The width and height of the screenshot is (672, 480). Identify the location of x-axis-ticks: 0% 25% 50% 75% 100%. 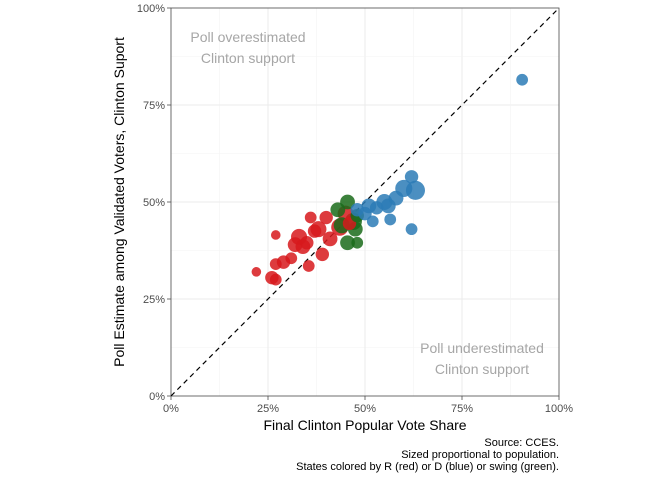
(368, 405).